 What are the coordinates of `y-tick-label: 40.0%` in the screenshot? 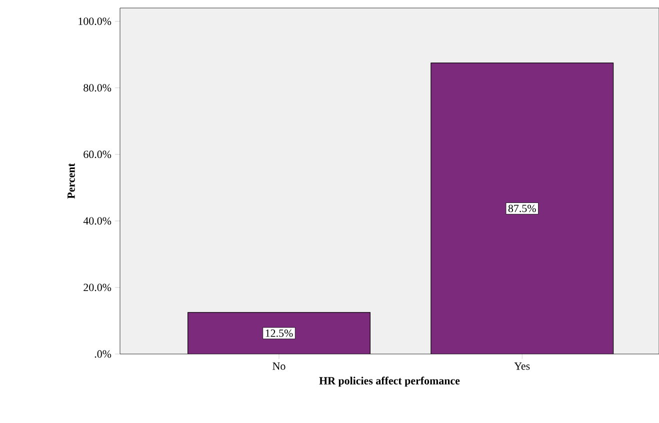 It's located at (97, 221).